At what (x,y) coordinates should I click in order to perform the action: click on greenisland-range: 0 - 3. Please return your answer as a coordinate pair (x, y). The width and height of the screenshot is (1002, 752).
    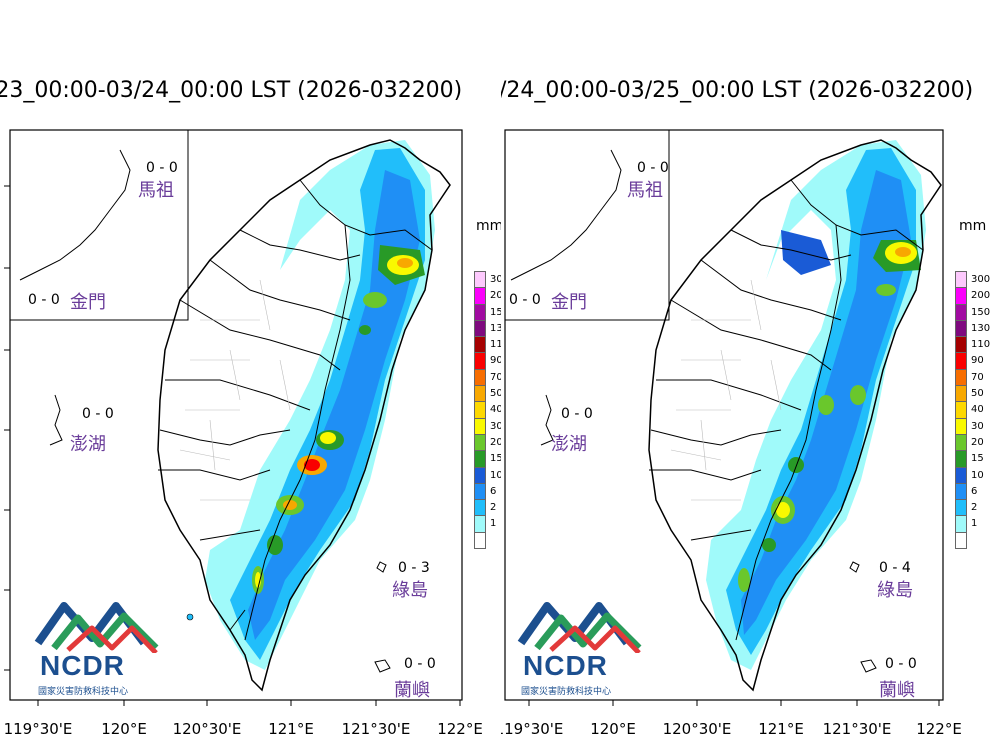
    Looking at the image, I should click on (414, 568).